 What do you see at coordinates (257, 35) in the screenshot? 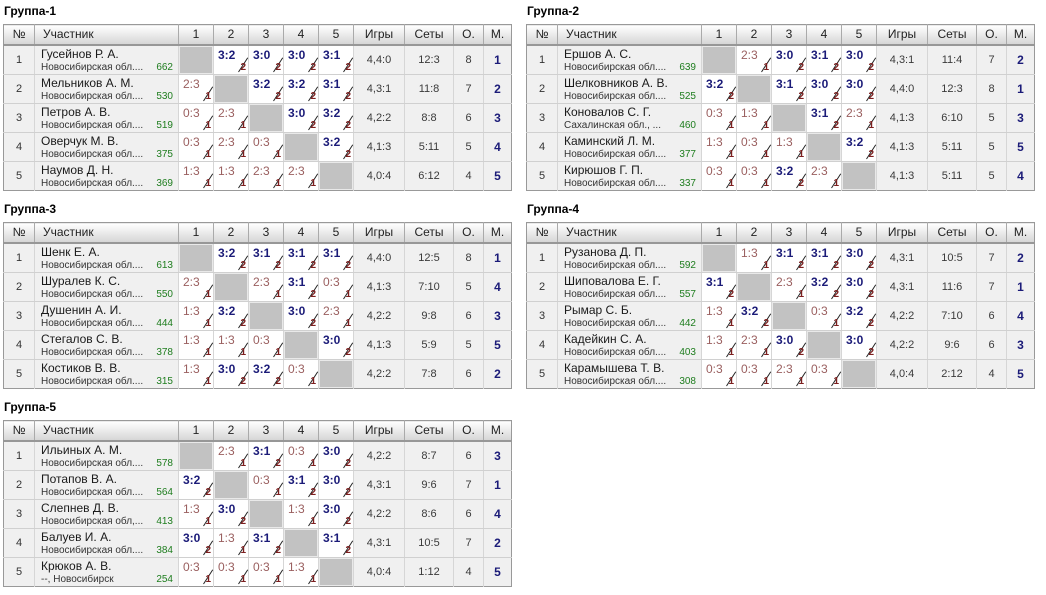
I see `header-row: № Участник 1 2 3 4 5 Игры Сеты О. М.` at bounding box center [257, 35].